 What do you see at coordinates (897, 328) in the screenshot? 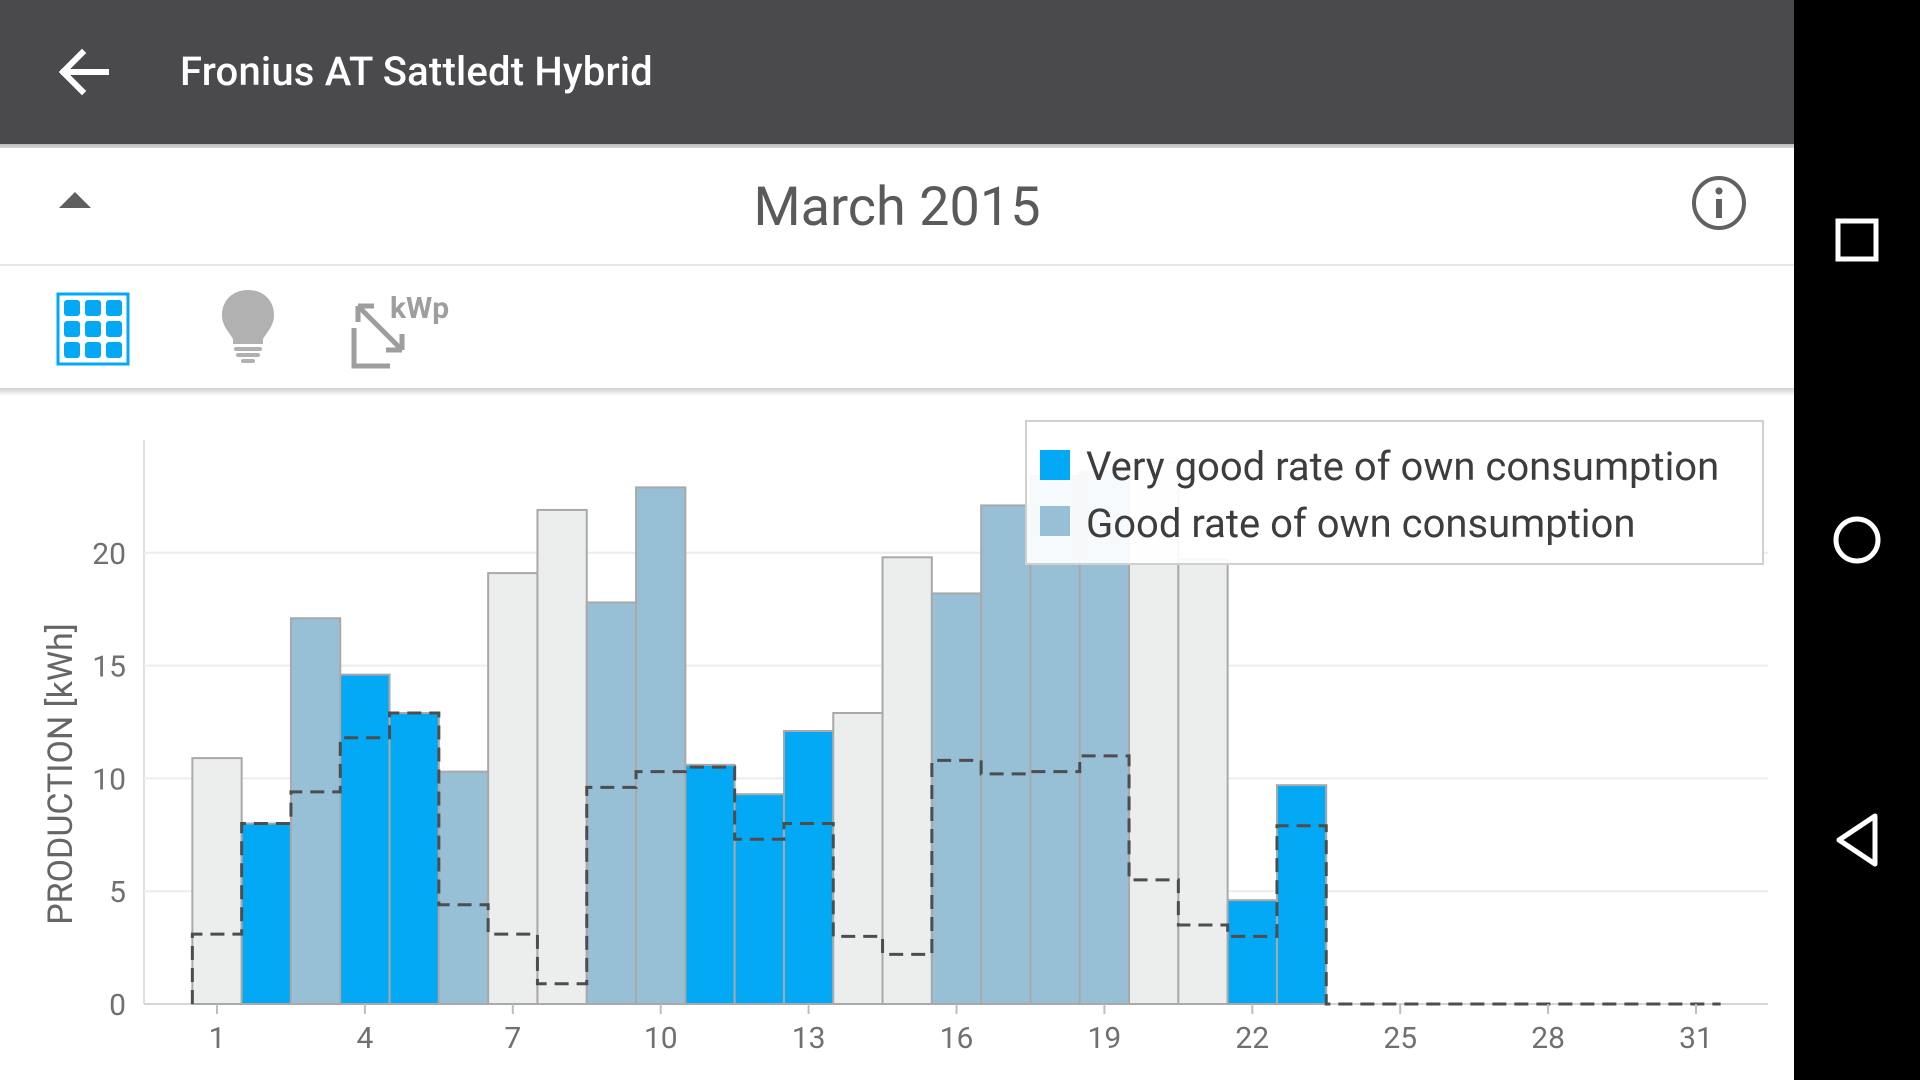
I see `view-toolbar: kWp` at bounding box center [897, 328].